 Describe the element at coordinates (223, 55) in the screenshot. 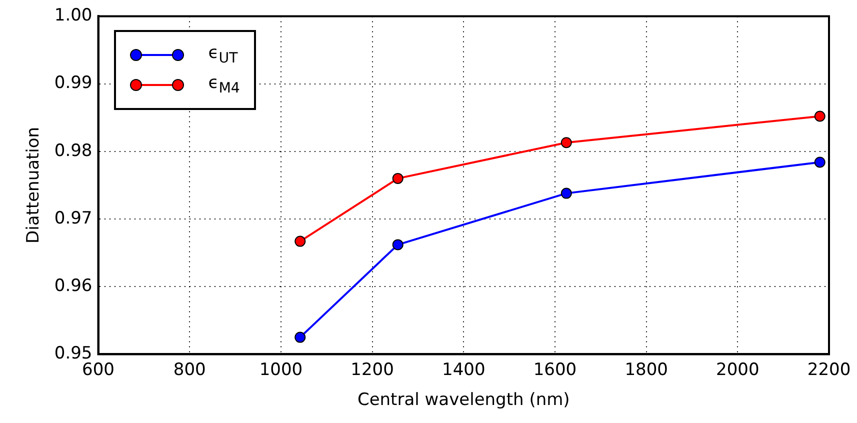

I see `legend-label: ϵ$_{UT}$` at that location.